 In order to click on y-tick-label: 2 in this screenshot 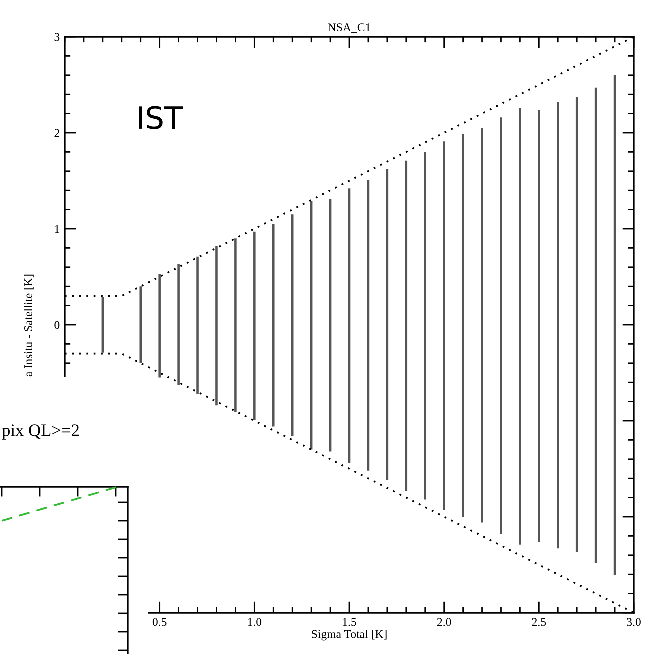, I will do `click(57, 133)`.